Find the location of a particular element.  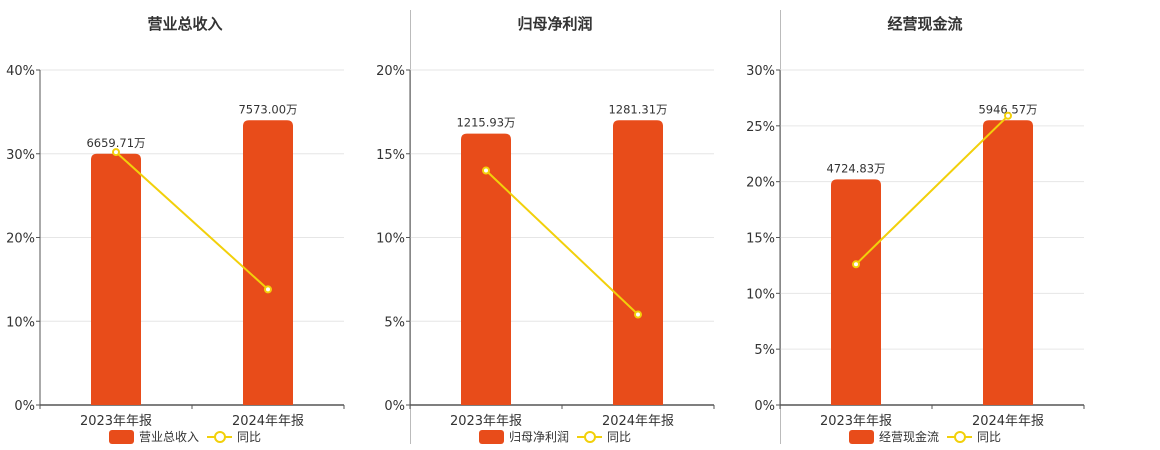

data-label: 1215.93万 is located at coordinates (485, 123).